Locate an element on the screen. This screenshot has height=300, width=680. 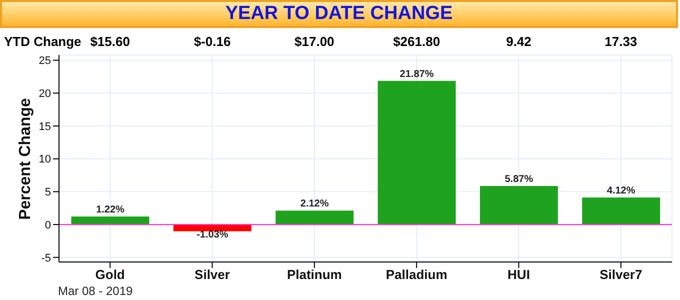
x-tick-label: HUI is located at coordinates (519, 274).